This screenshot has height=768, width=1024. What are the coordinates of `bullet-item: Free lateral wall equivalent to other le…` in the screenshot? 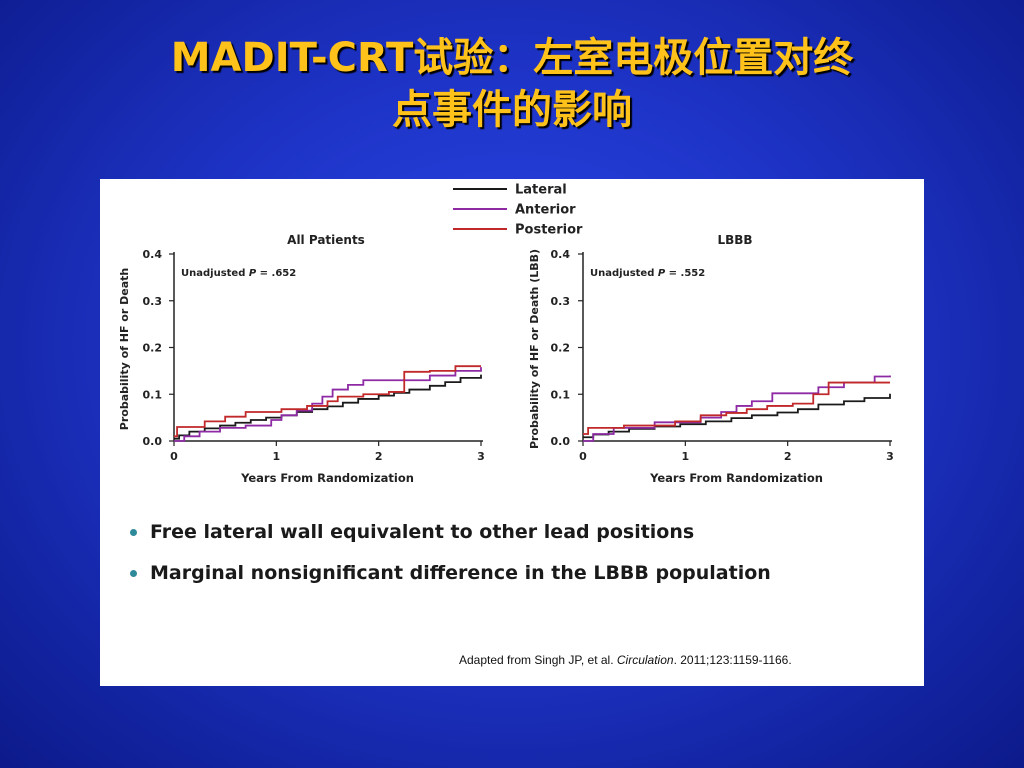 It's located at (449, 536).